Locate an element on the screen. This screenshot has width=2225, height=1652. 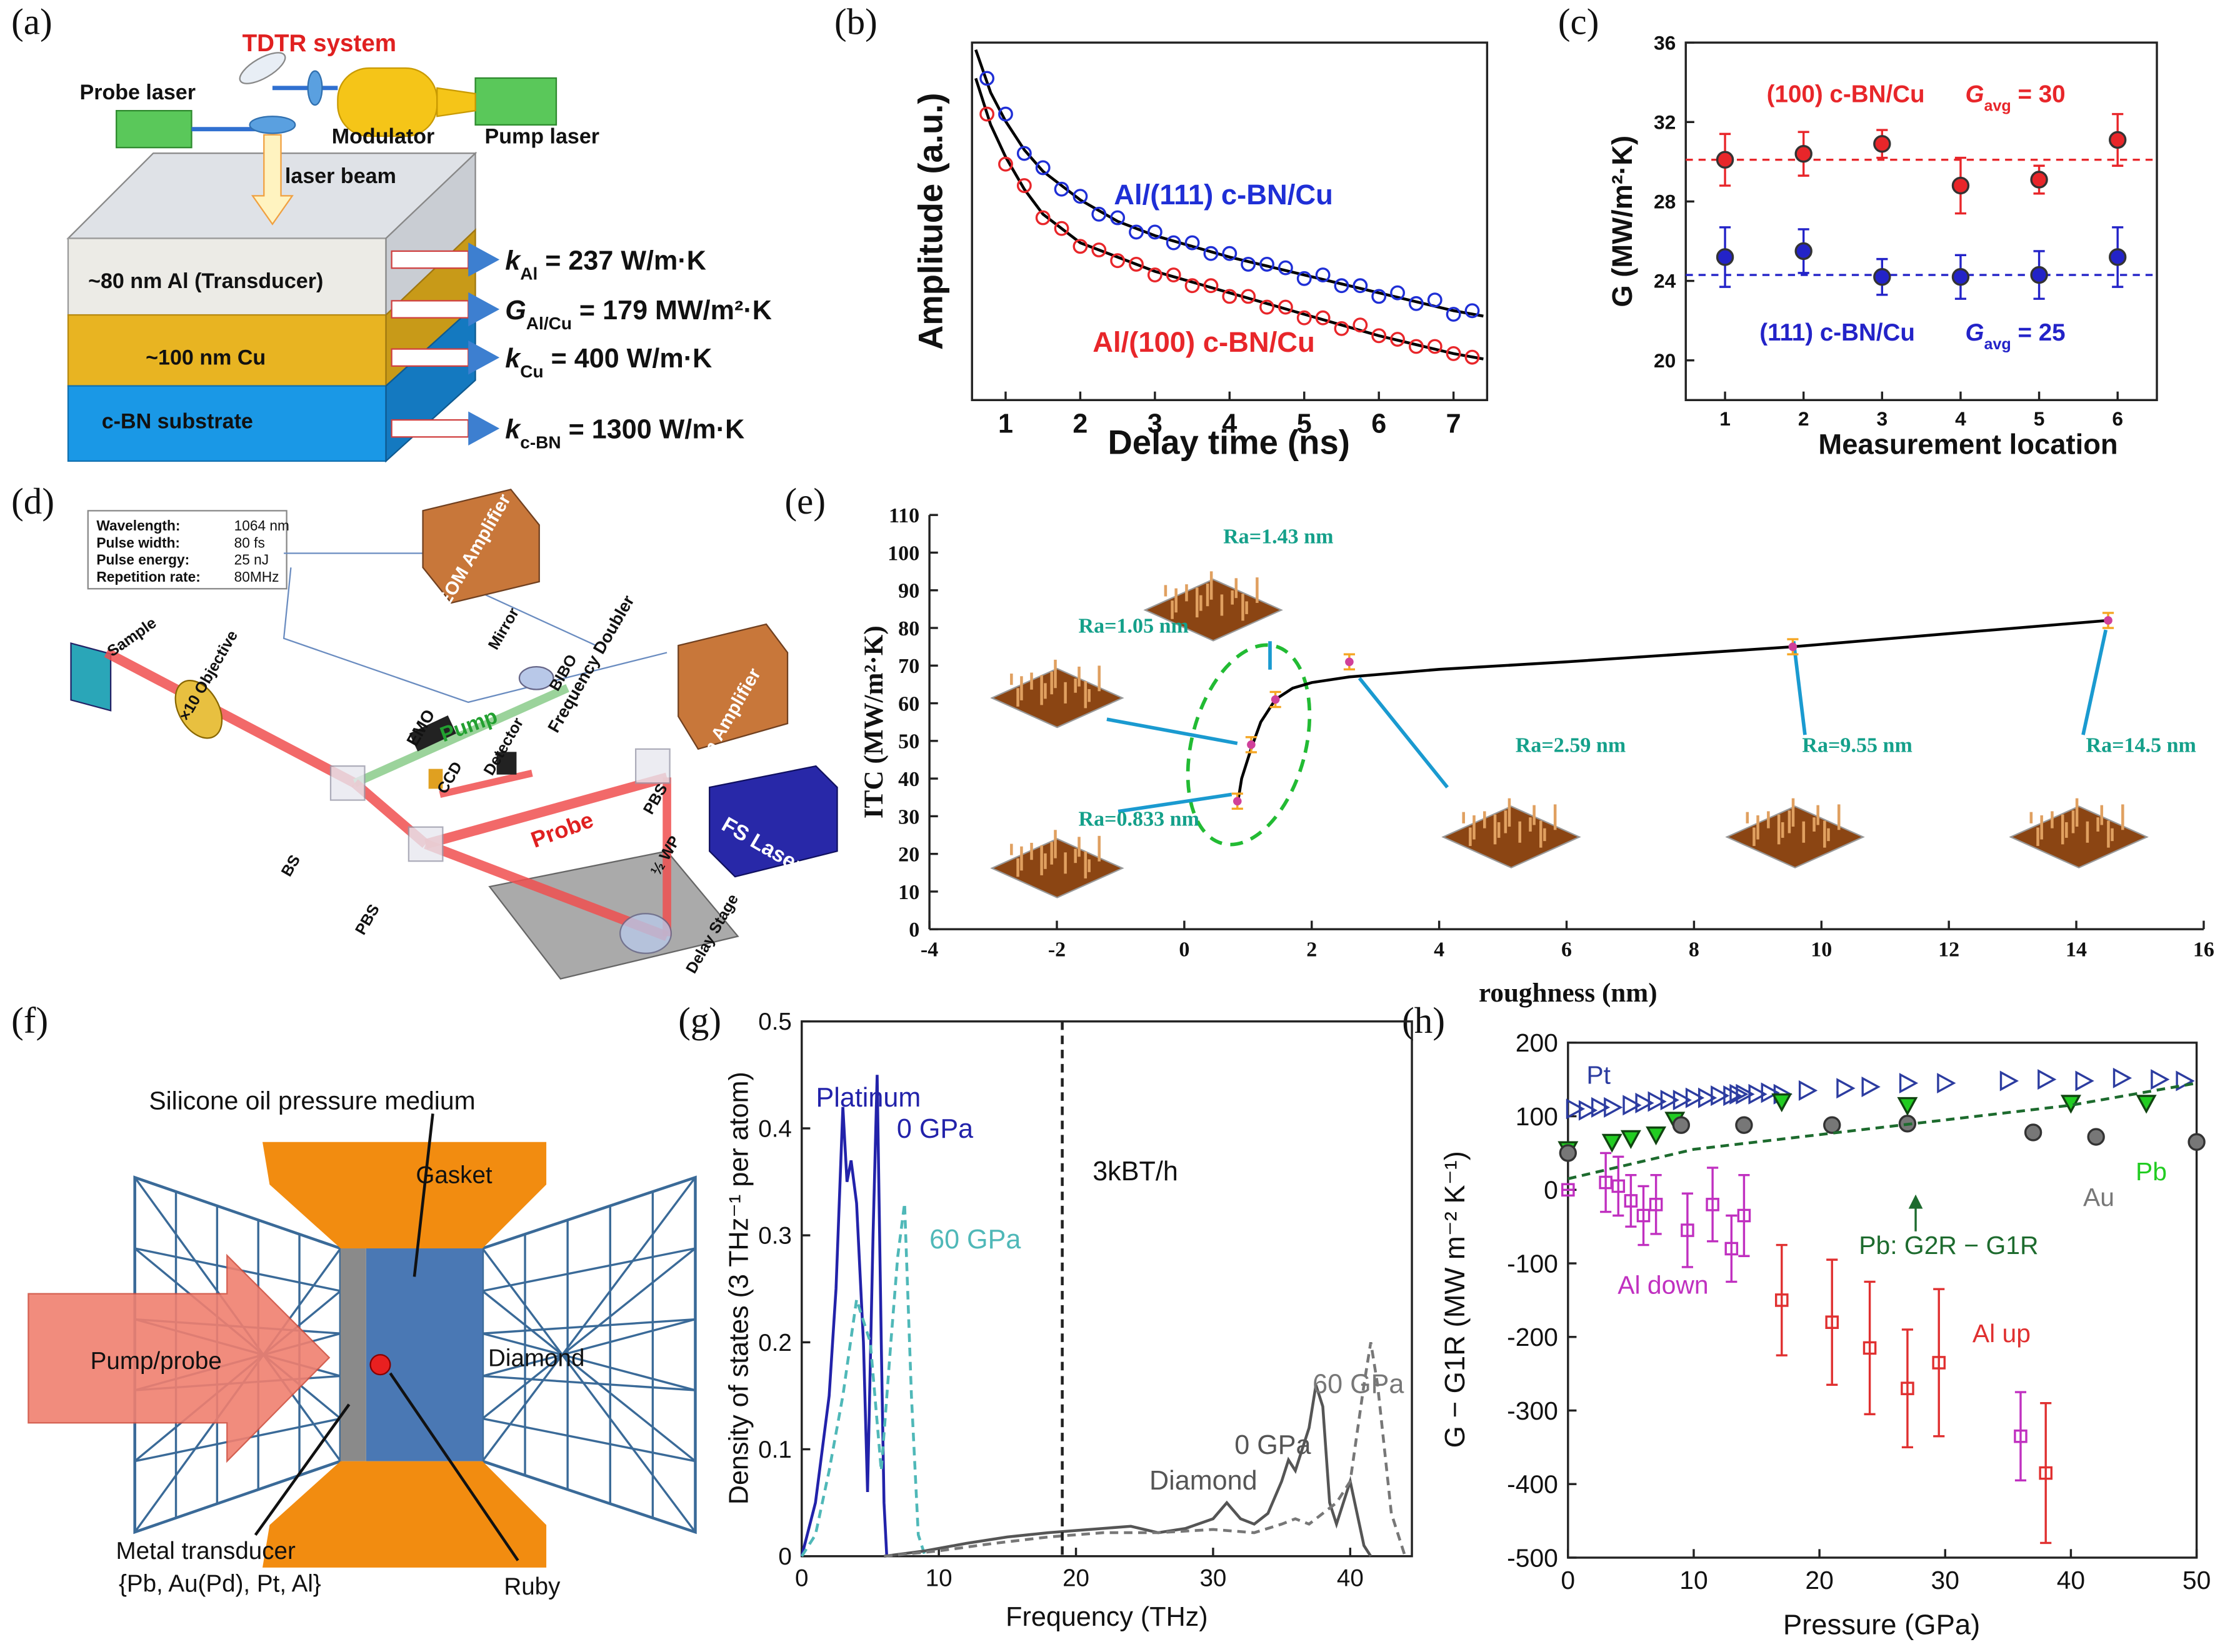
series-label: (111) c-BN/Cu is located at coordinates (1837, 332).